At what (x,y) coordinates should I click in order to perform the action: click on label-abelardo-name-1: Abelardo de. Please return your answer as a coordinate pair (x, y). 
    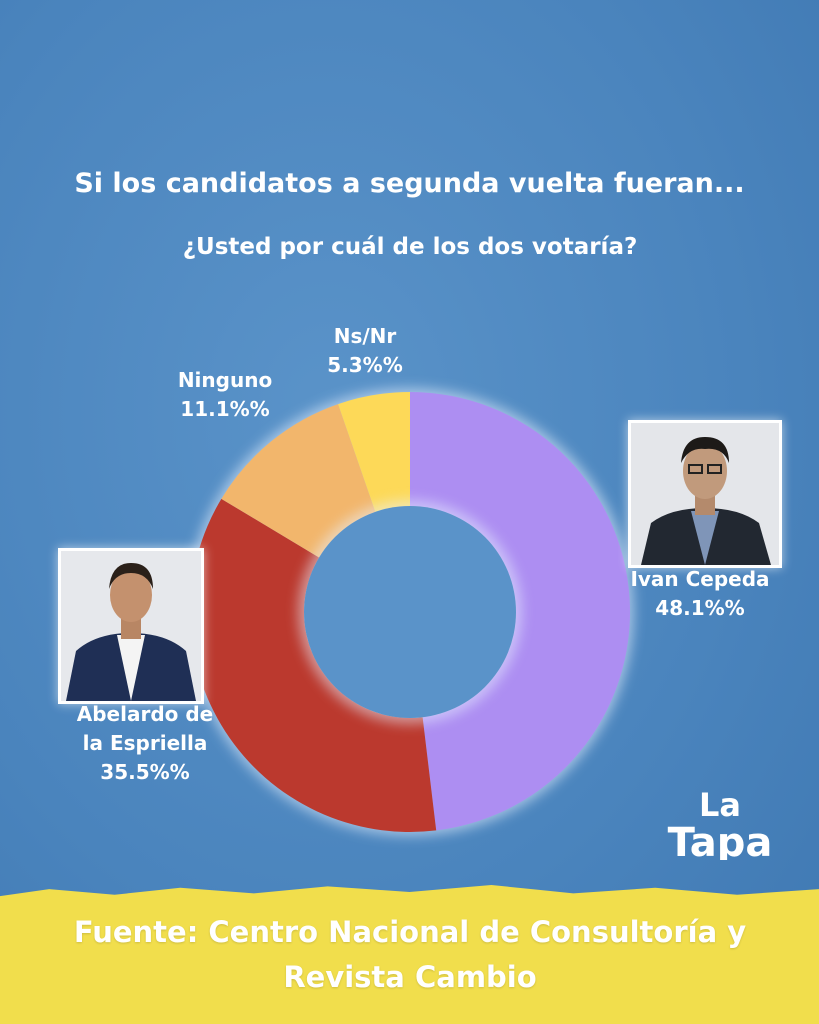
    Looking at the image, I should click on (145, 714).